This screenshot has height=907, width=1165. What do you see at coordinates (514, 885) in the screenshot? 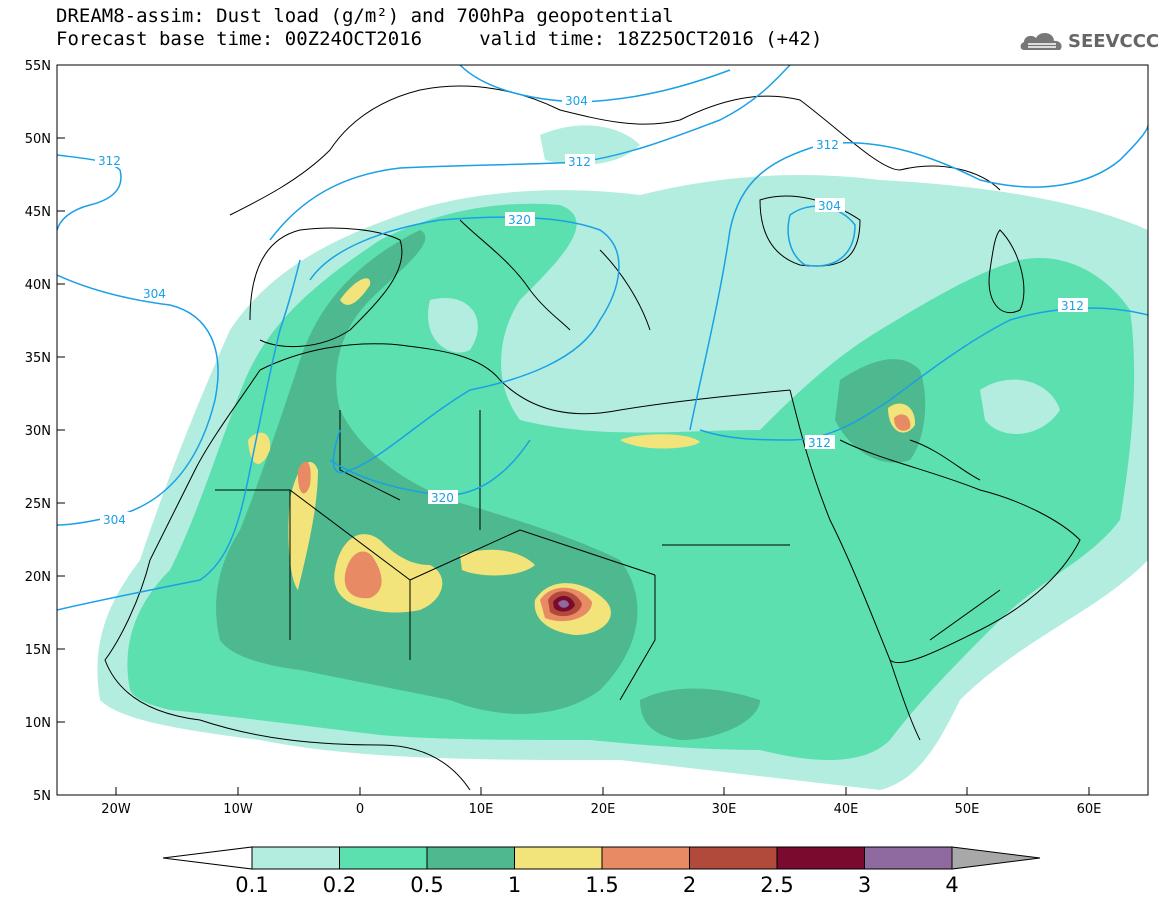
I see `colorbar-label: 1` at bounding box center [514, 885].